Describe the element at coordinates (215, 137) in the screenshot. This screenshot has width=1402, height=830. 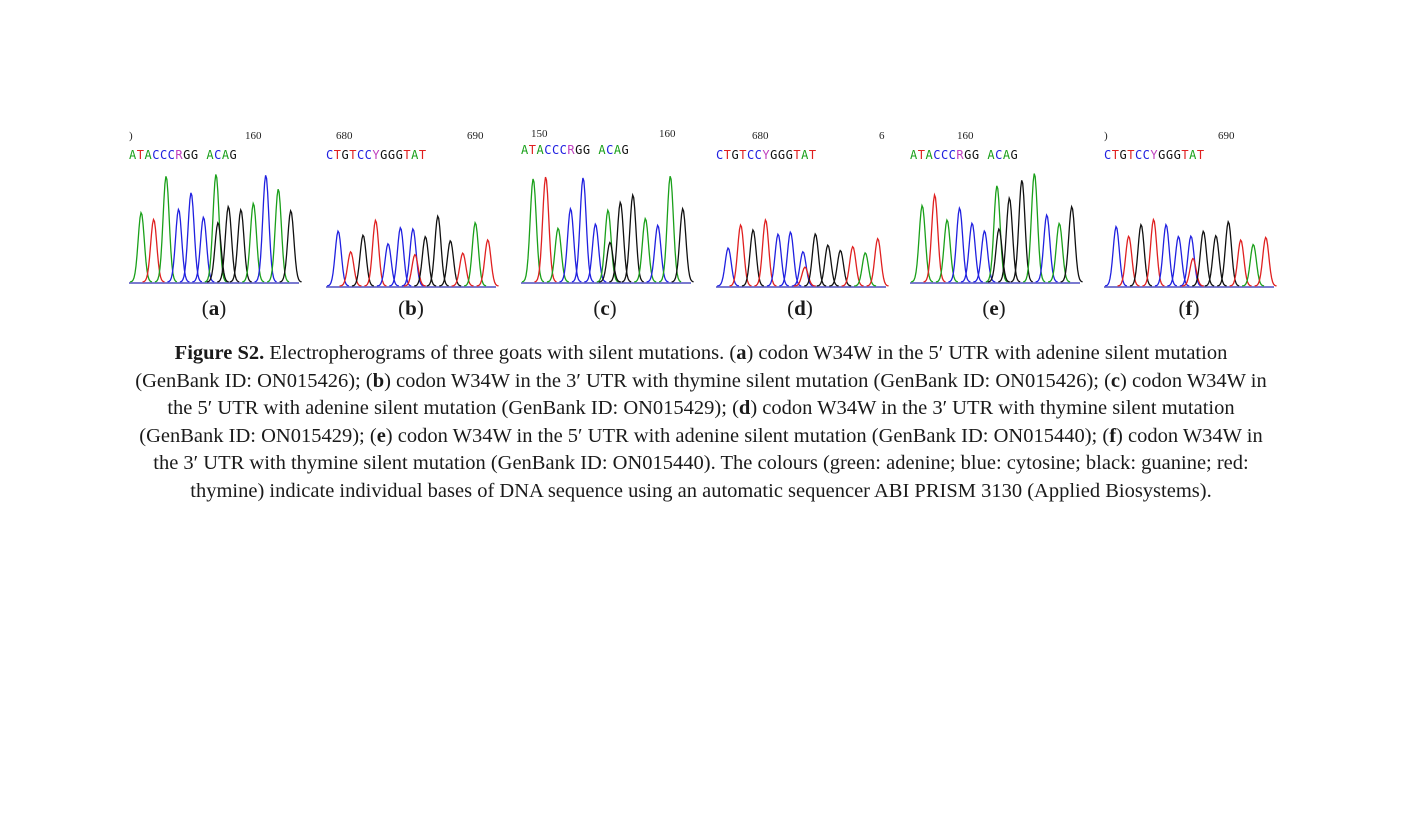
I see `position-ticks: ) 160` at that location.